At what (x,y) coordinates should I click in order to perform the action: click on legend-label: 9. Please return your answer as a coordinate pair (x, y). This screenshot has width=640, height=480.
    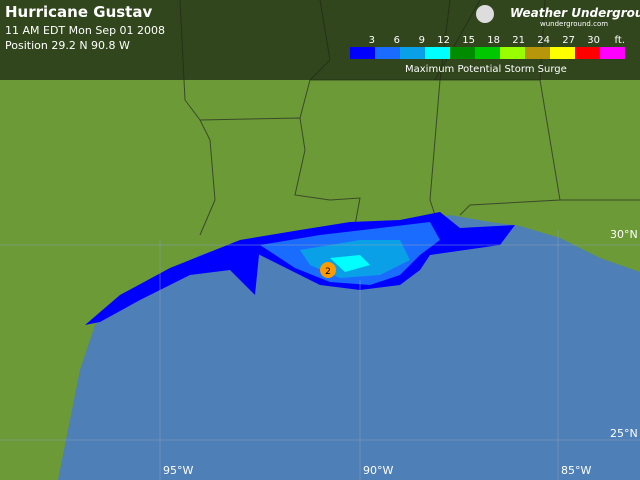
    Looking at the image, I should click on (422, 40).